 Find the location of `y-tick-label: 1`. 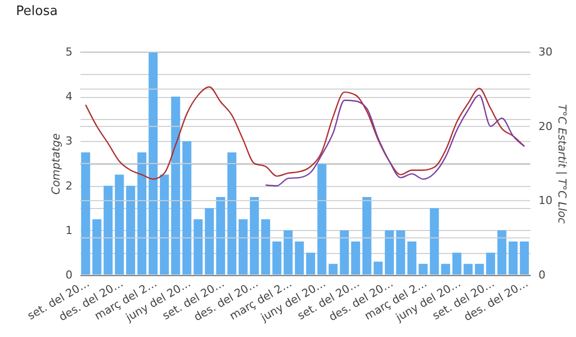

y-tick-label: 1 is located at coordinates (69, 230).